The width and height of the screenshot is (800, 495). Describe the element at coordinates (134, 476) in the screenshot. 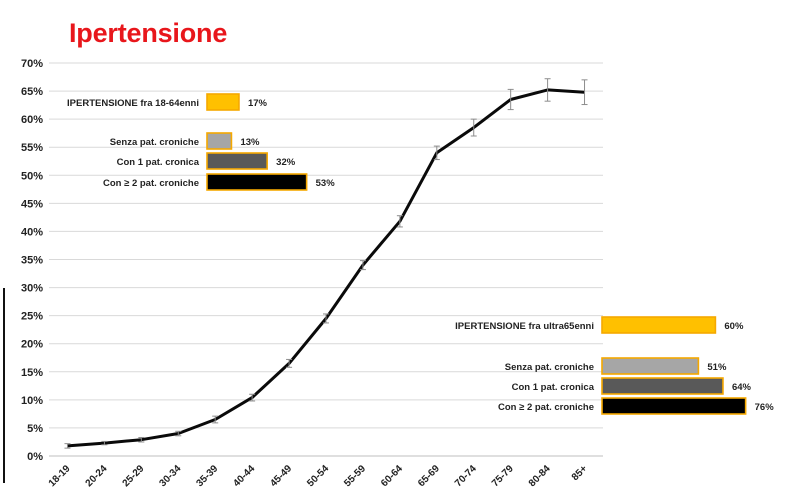

I see `x-tick-label: 25-29` at that location.